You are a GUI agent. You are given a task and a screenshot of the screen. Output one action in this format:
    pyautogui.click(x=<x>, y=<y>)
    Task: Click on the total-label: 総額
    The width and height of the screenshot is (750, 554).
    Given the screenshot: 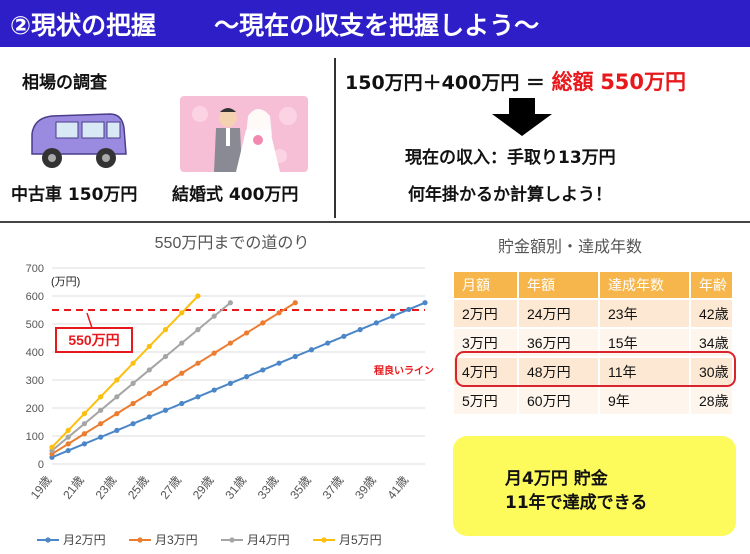 What is the action you would take?
    pyautogui.click(x=572, y=82)
    